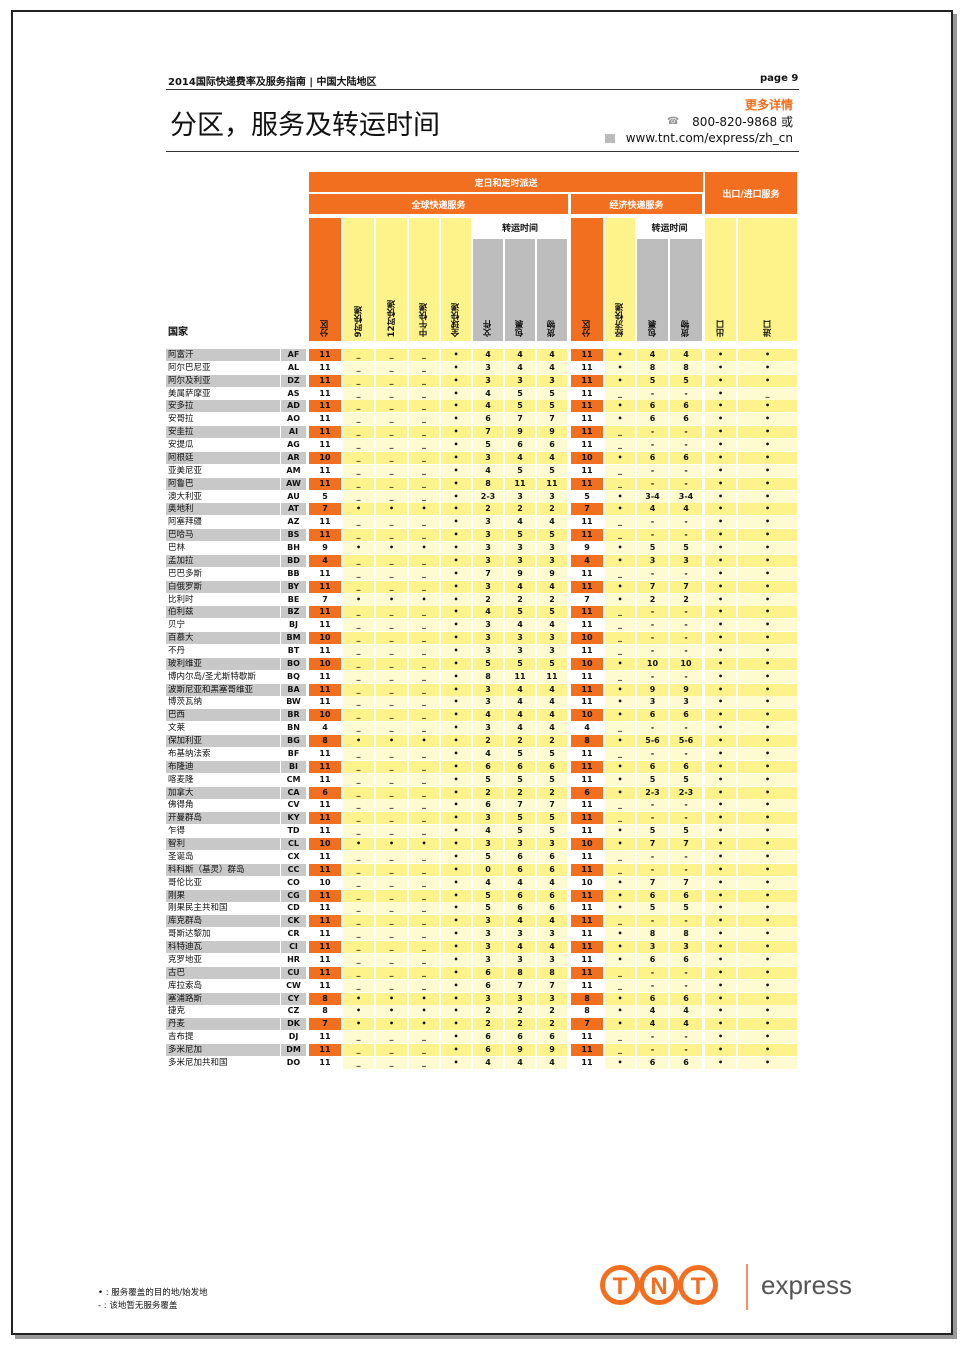  Describe the element at coordinates (223, 947) in the screenshot. I see `country-name: 科特迪瓦` at that location.